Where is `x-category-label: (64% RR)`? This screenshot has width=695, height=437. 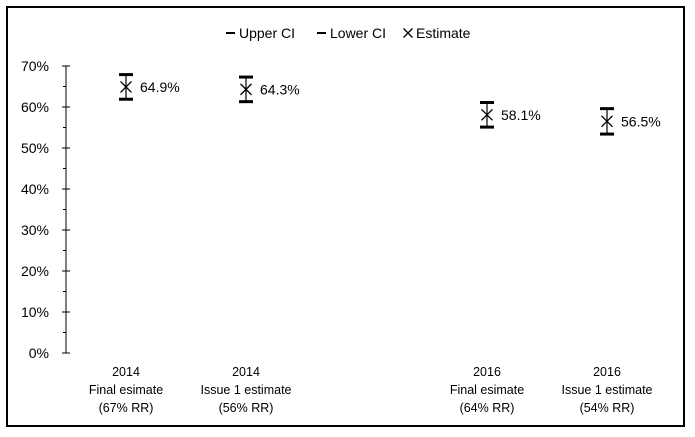 x-category-label: (64% RR) is located at coordinates (487, 408).